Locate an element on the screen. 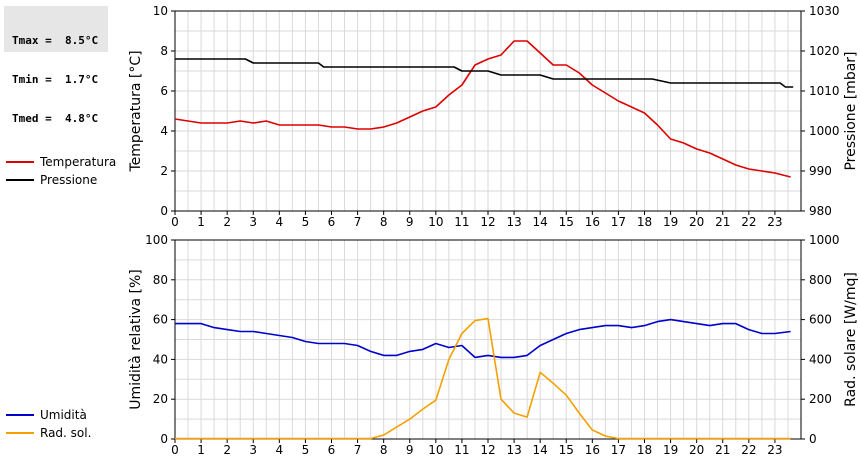 The image size is (860, 460). y-left-axis-title: Temperatura [°C] is located at coordinates (136, 111).